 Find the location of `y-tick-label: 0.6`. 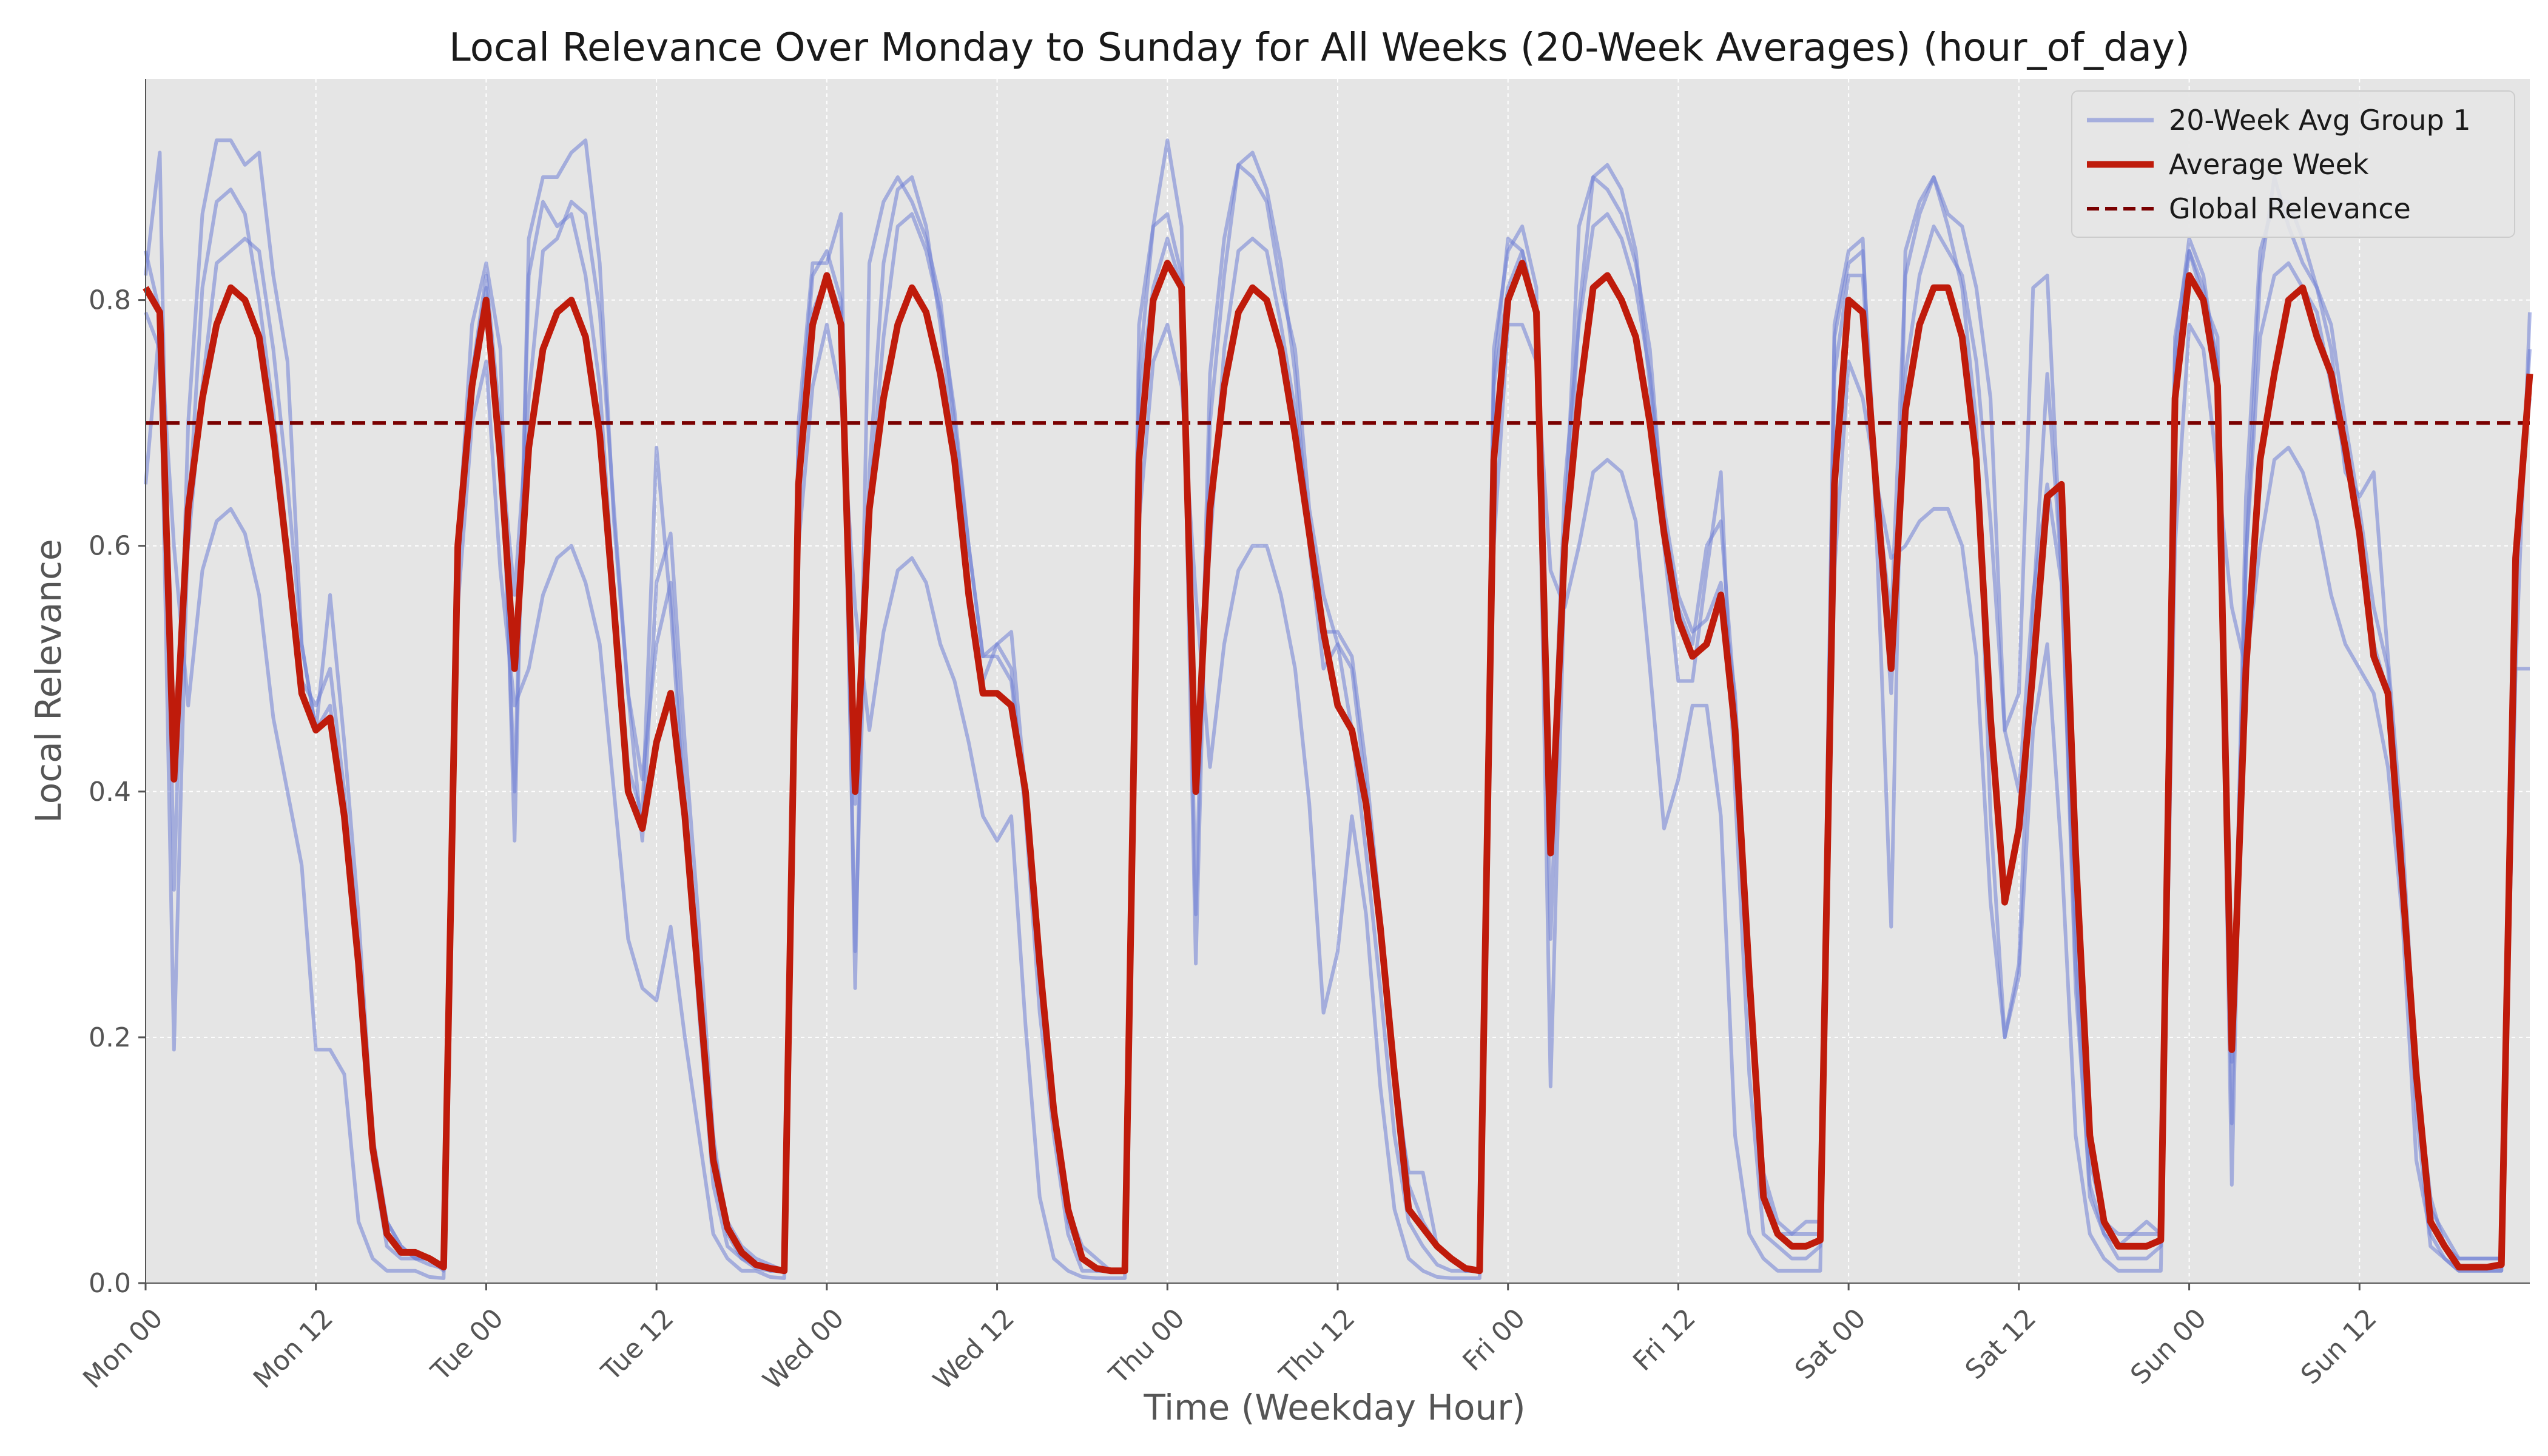

y-tick-label: 0.6 is located at coordinates (110, 546).